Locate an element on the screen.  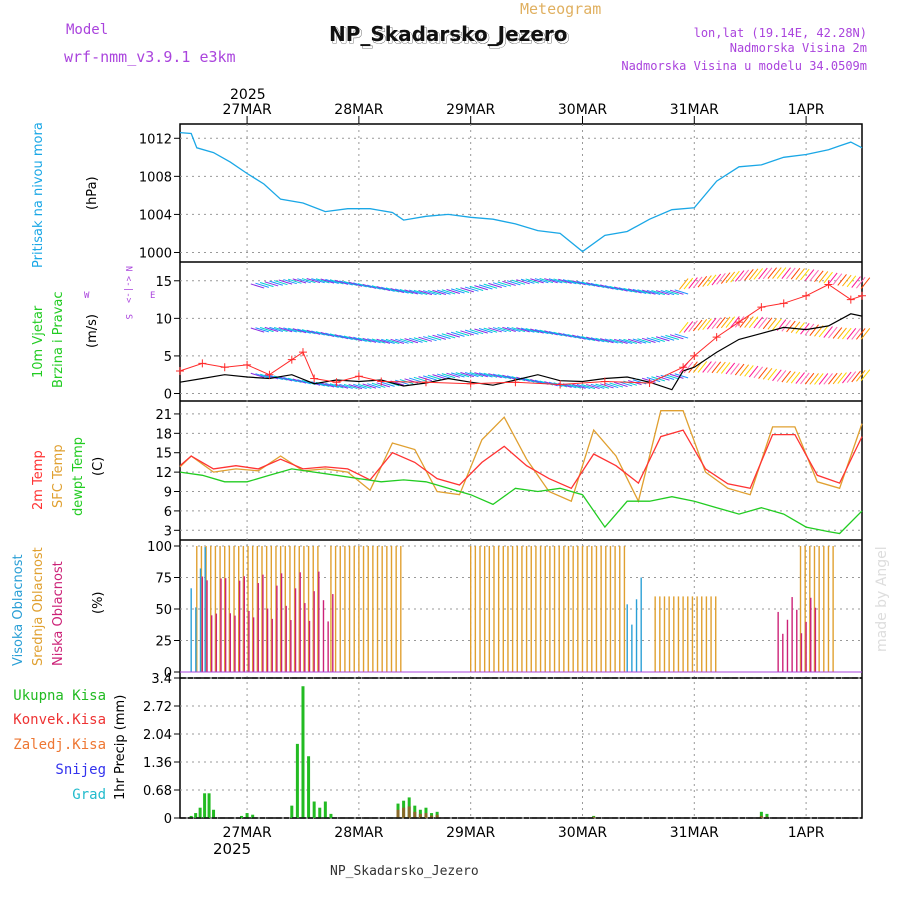
precip-bars is located at coordinates (521, 748).